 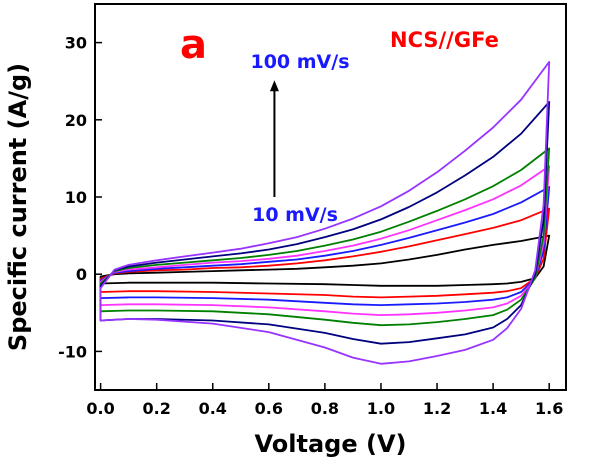 What do you see at coordinates (274, 86) in the screenshot?
I see `scan-rate-arrow-head` at bounding box center [274, 86].